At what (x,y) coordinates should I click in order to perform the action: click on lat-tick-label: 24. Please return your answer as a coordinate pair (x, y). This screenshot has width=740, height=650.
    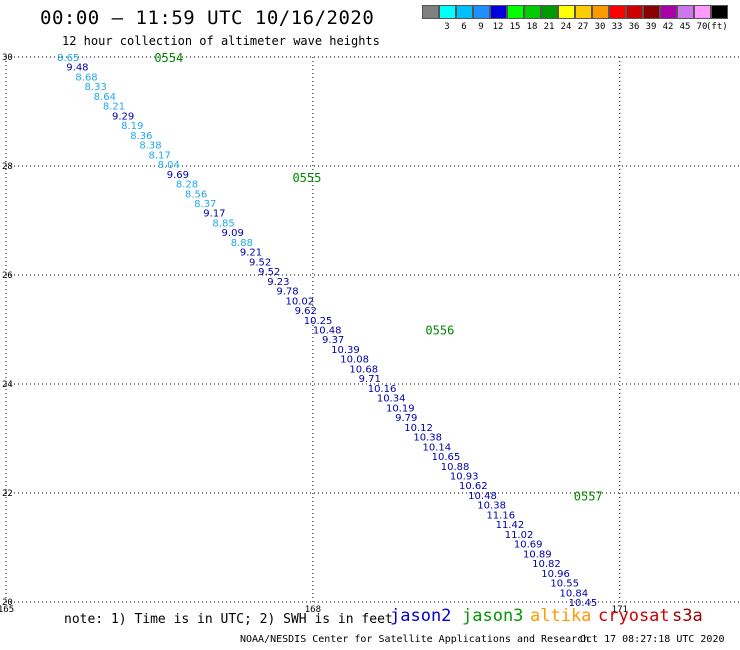
    Looking at the image, I should click on (7, 385).